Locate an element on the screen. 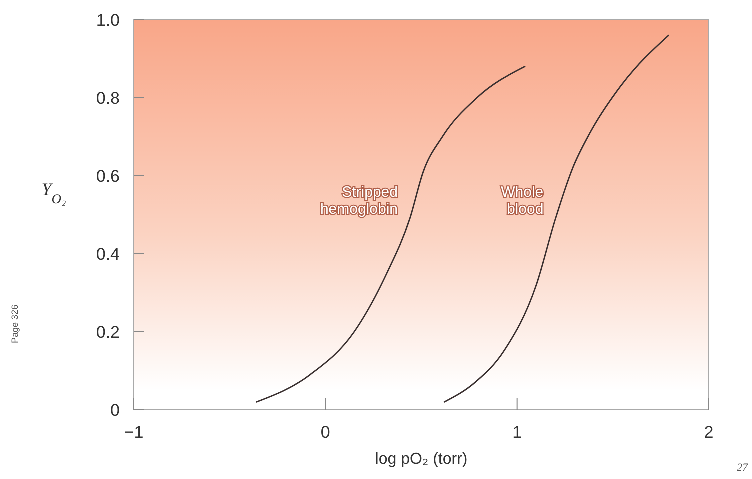 This screenshot has height=479, width=752. y-tick-label: 0 is located at coordinates (115, 410).